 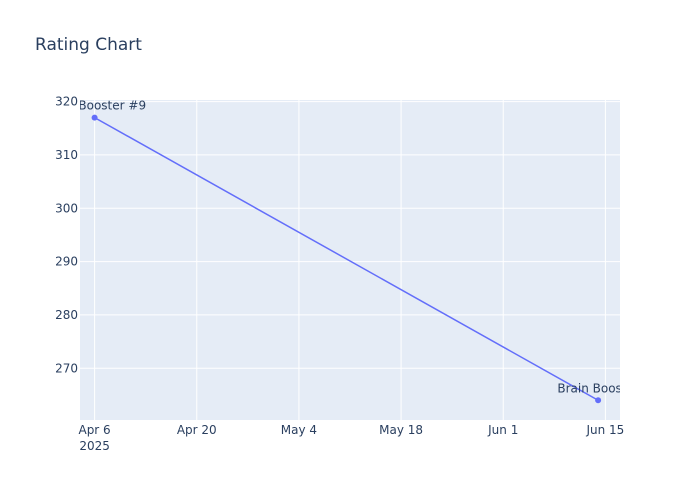 What do you see at coordinates (94, 430) in the screenshot?
I see `x-tick-label: Apr 6` at bounding box center [94, 430].